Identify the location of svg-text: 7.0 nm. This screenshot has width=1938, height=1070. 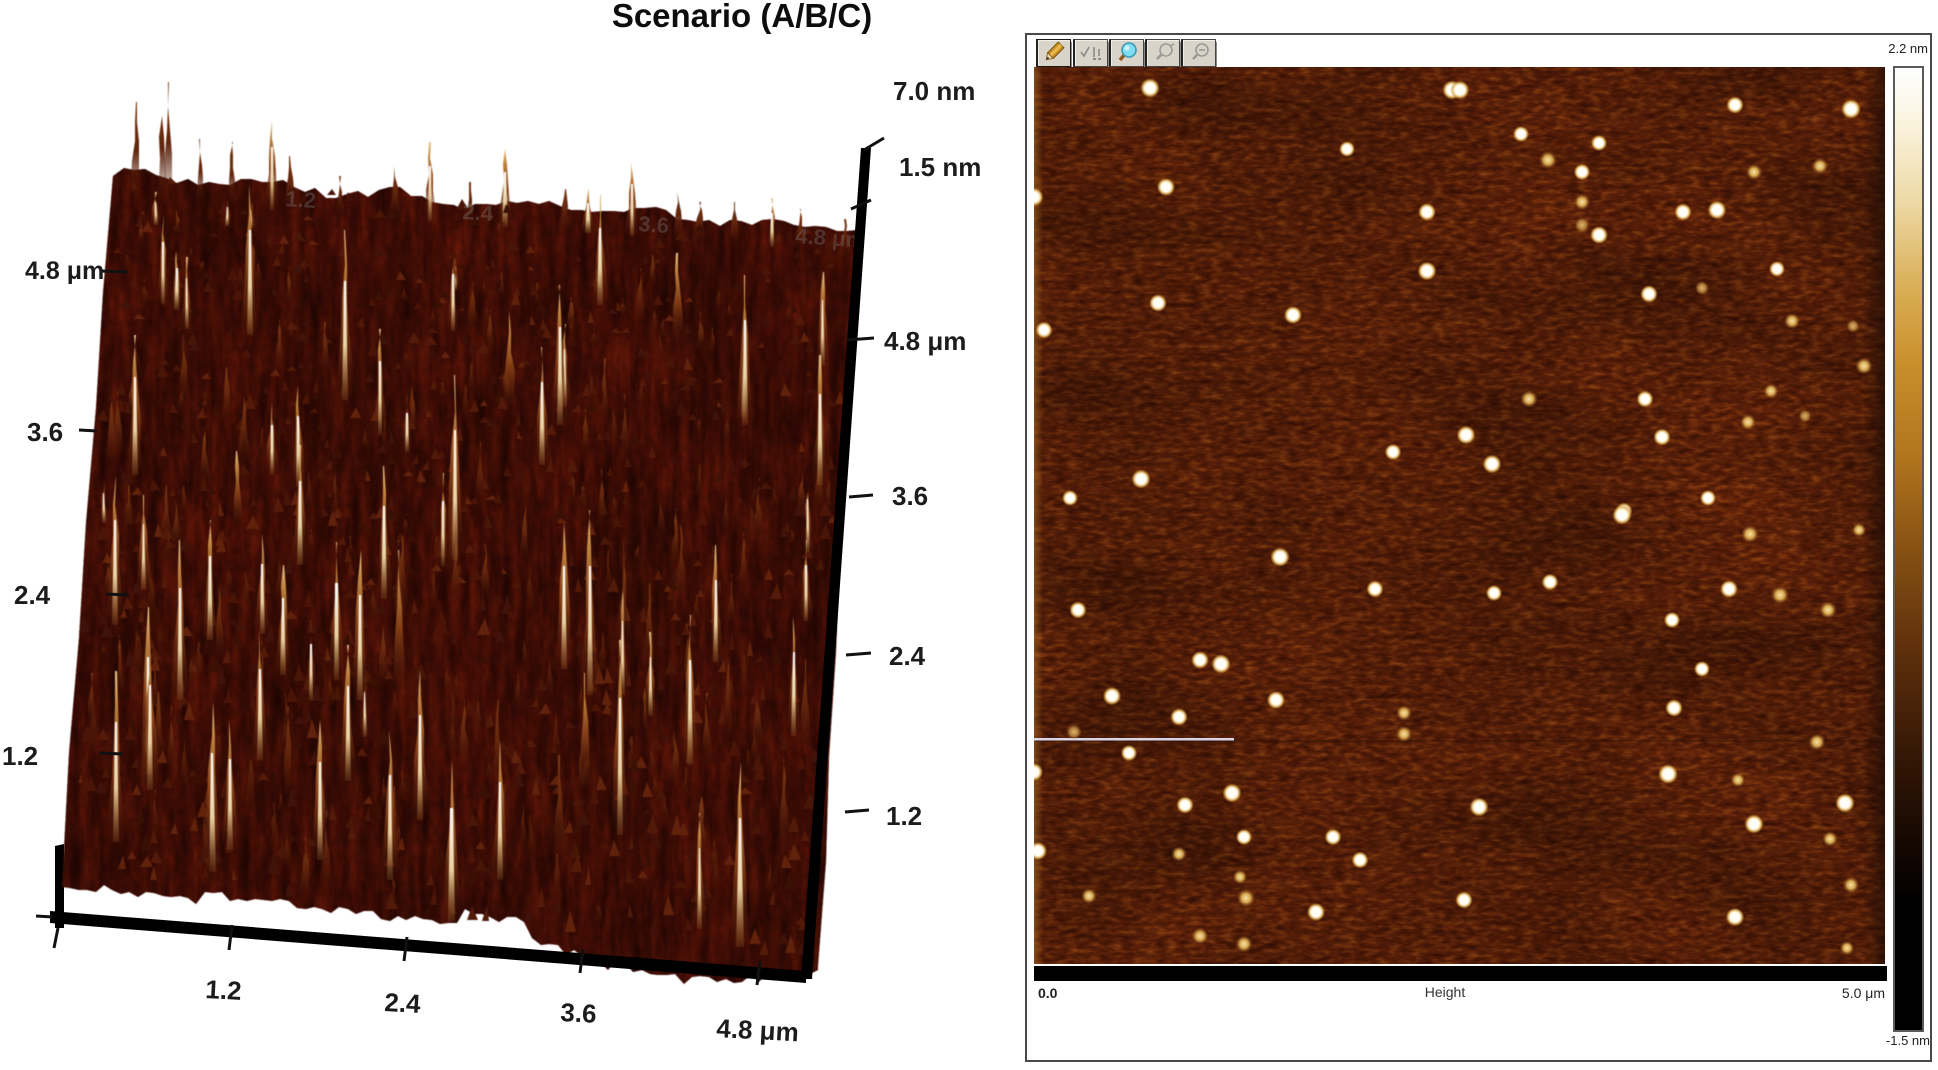
(934, 91).